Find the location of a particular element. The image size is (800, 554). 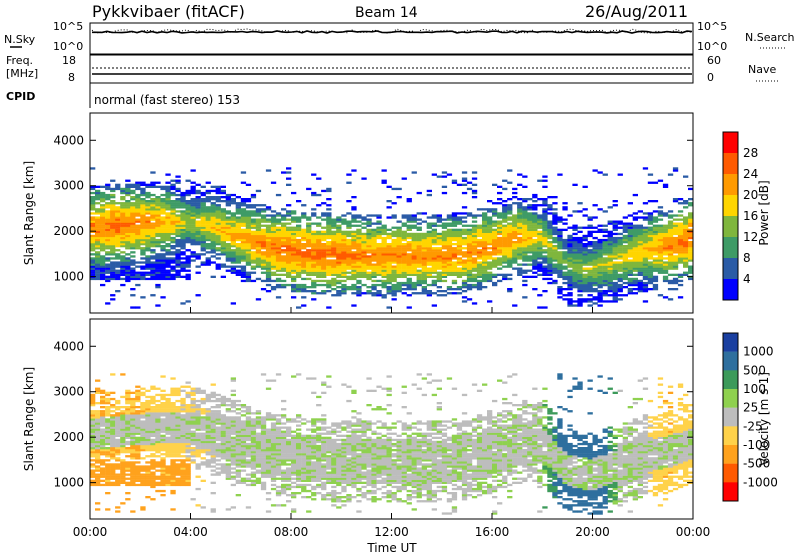

nsky-strip-frame is located at coordinates (391, 38).